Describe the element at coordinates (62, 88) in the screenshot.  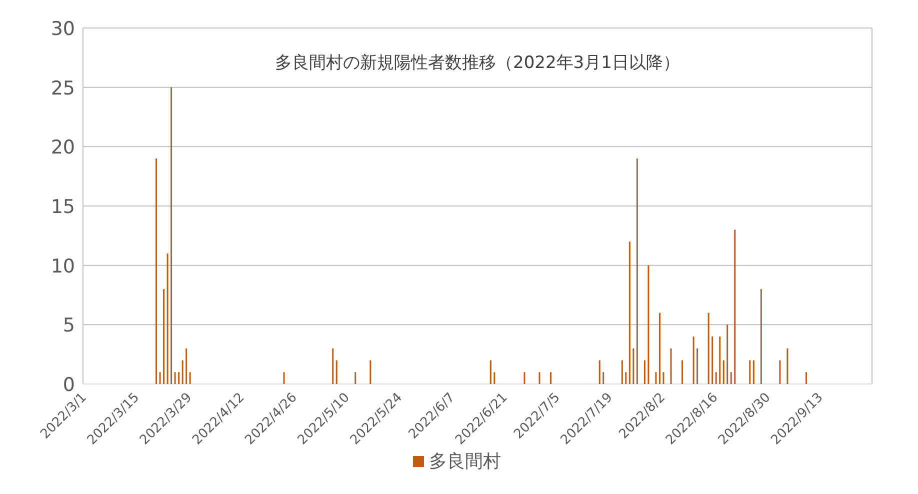
I see `y-tick-label: 25` at that location.